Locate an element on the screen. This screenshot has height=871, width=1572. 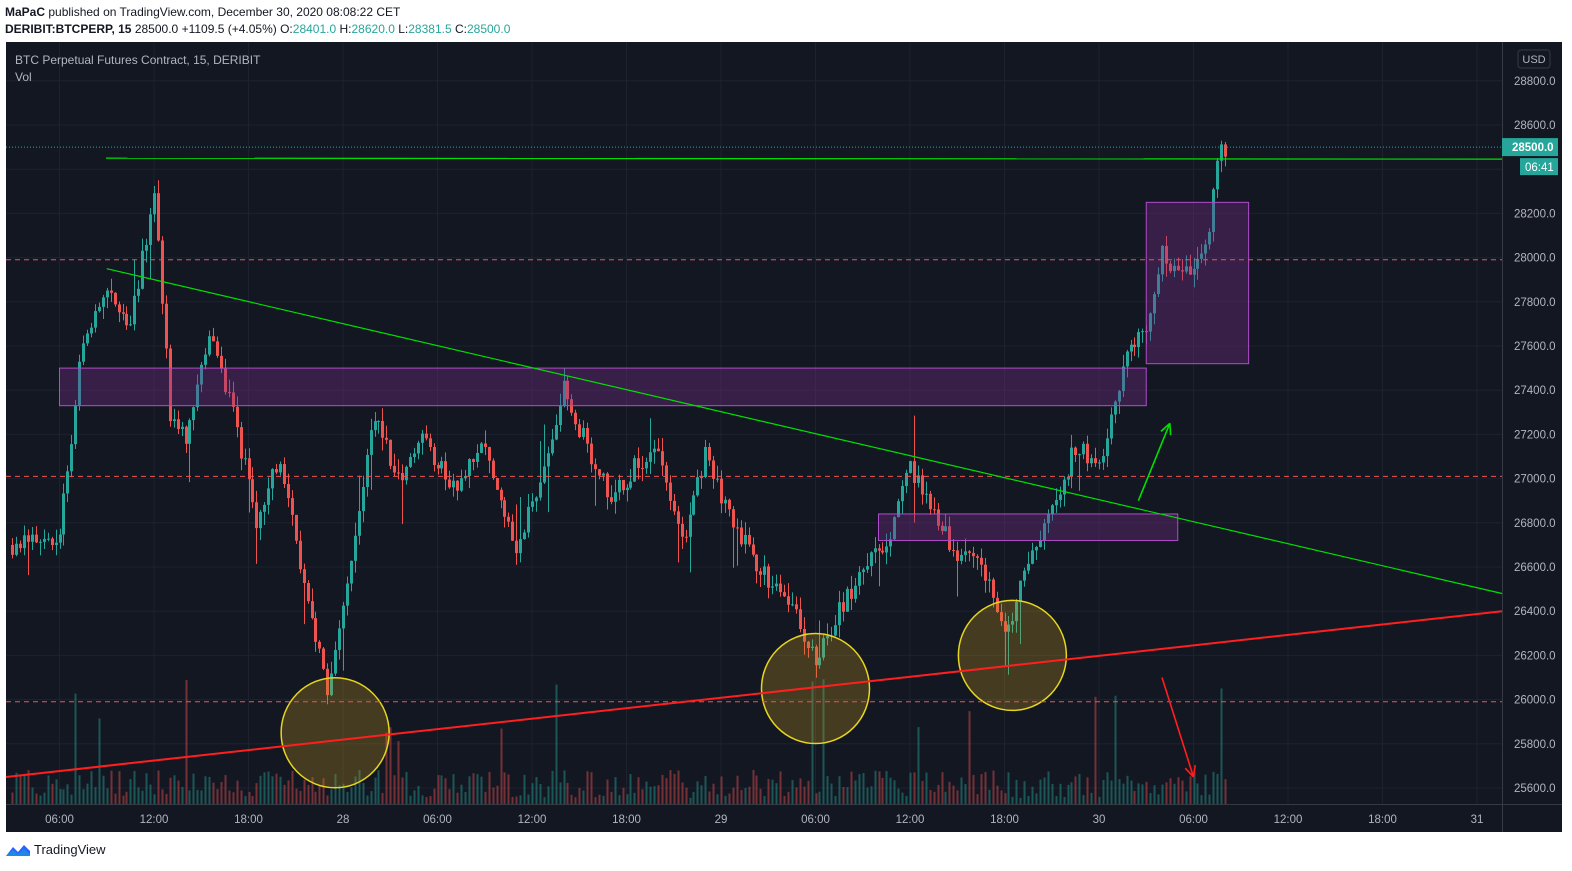
highlight-circle is located at coordinates (1012, 655).